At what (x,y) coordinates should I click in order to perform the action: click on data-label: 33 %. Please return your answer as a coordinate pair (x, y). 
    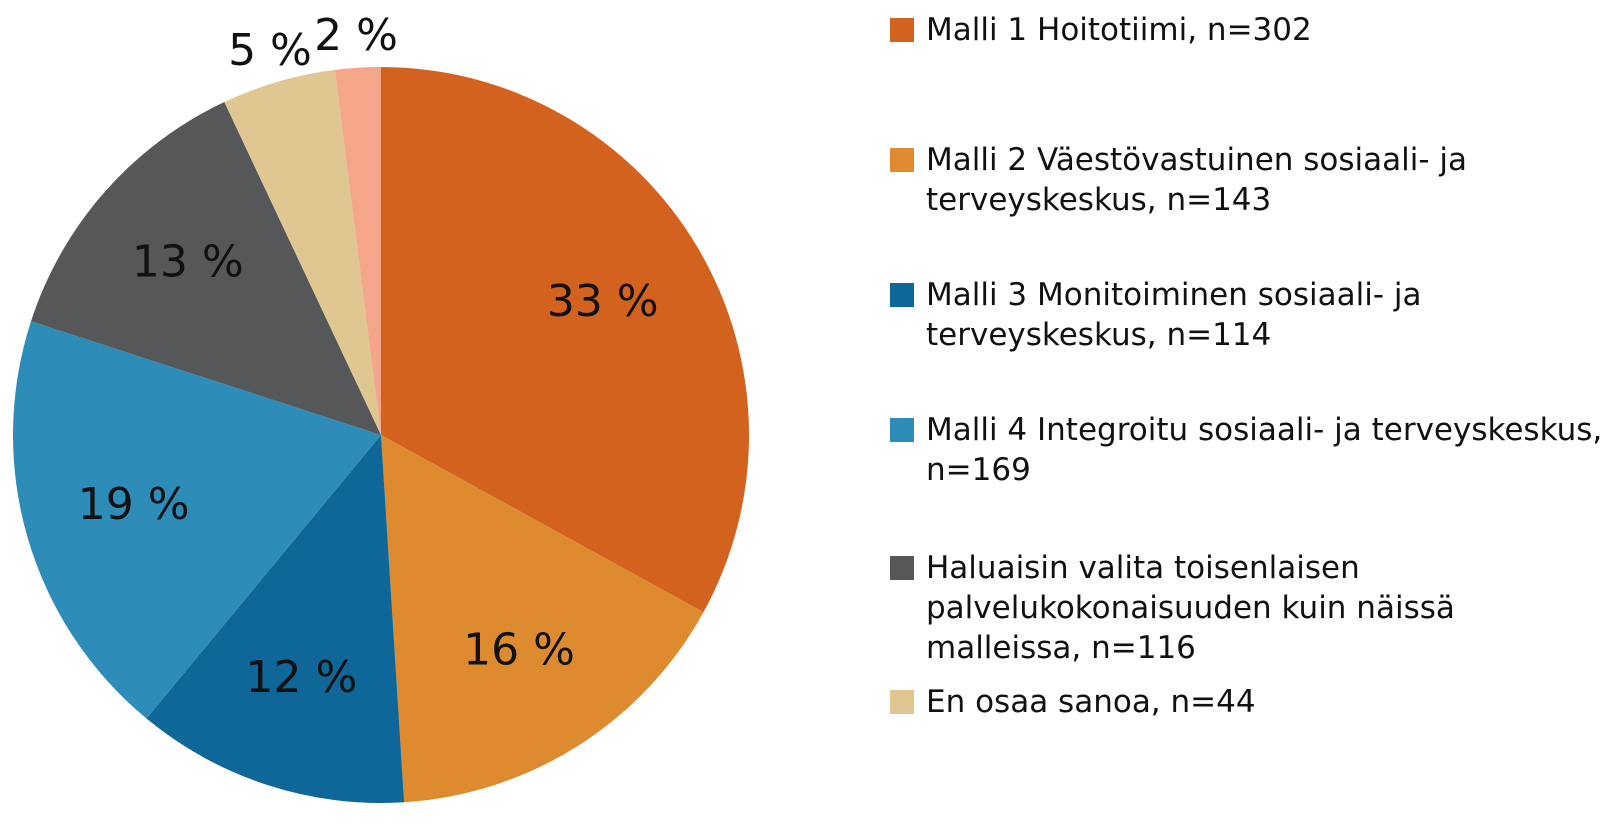
    Looking at the image, I should click on (603, 301).